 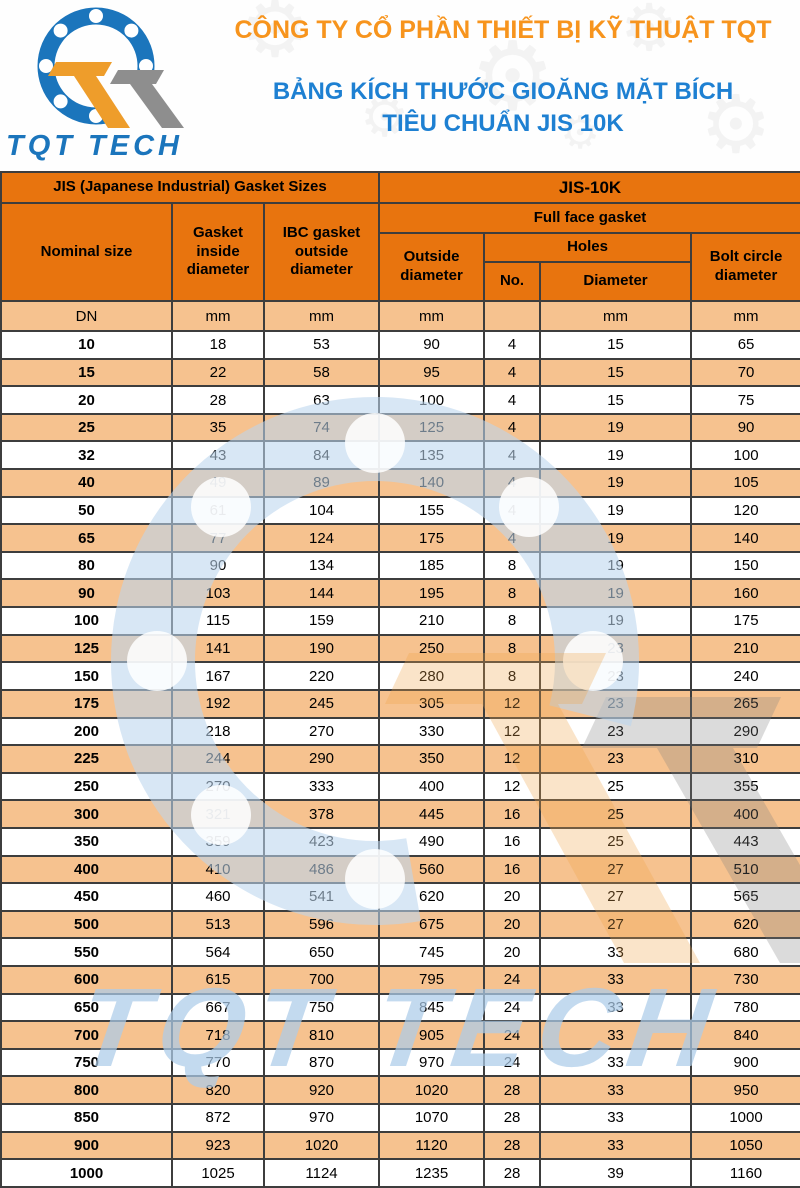 What do you see at coordinates (616, 786) in the screenshot?
I see `cell-value: 25` at bounding box center [616, 786].